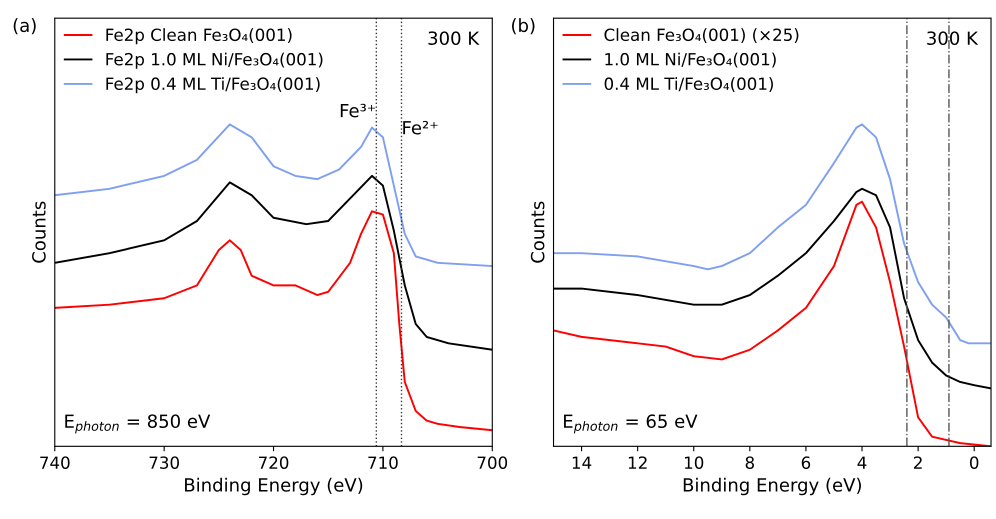 Image resolution: width=996 pixels, height=519 pixels. What do you see at coordinates (806, 462) in the screenshot?
I see `x-tick-label: 6` at bounding box center [806, 462].